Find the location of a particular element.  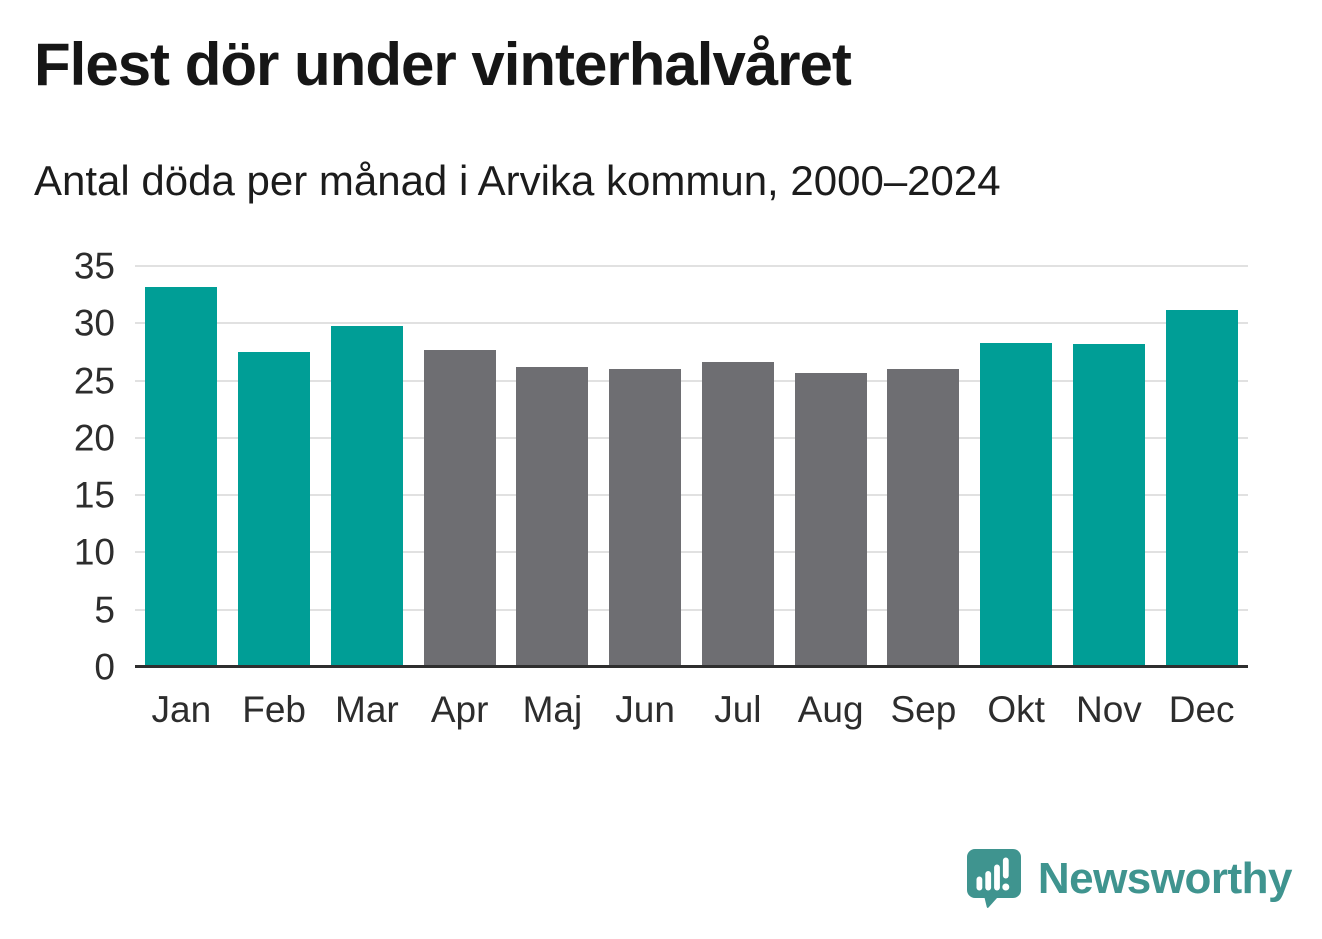

bar-jun is located at coordinates (645, 518).